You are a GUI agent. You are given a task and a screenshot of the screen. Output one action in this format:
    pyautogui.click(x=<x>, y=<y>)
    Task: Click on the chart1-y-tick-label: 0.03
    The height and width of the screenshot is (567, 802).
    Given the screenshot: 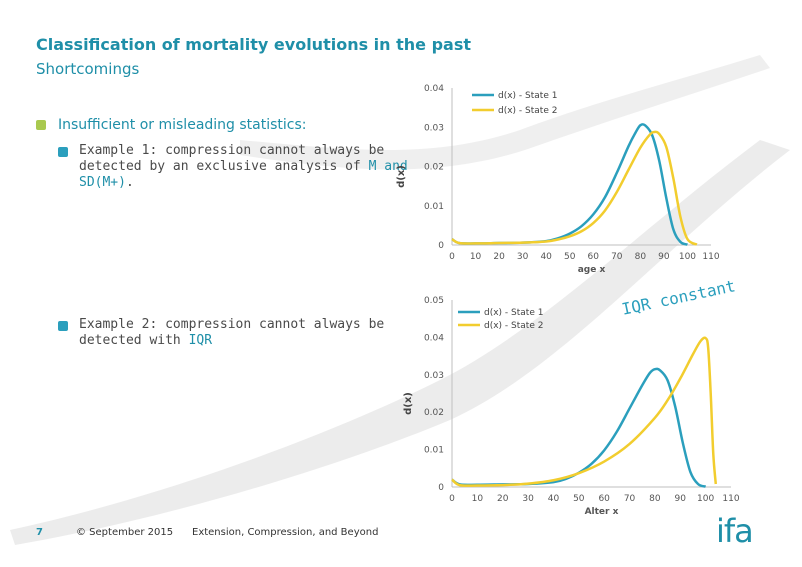 What is the action you would take?
    pyautogui.click(x=434, y=128)
    